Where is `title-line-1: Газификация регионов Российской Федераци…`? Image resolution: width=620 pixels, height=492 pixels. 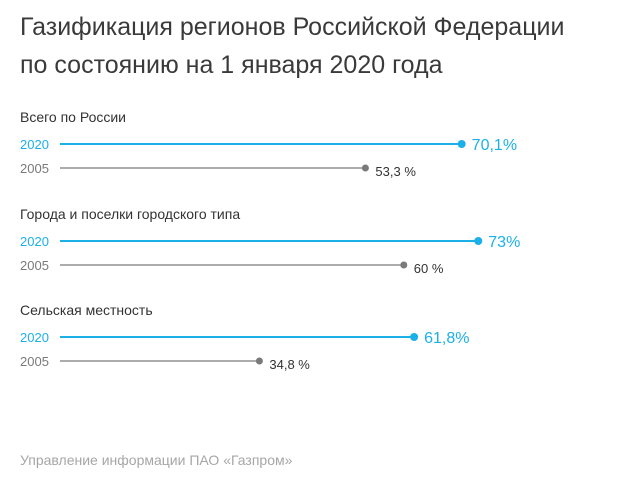 title-line-1: Газификация регионов Российской Федераци… is located at coordinates (292, 27).